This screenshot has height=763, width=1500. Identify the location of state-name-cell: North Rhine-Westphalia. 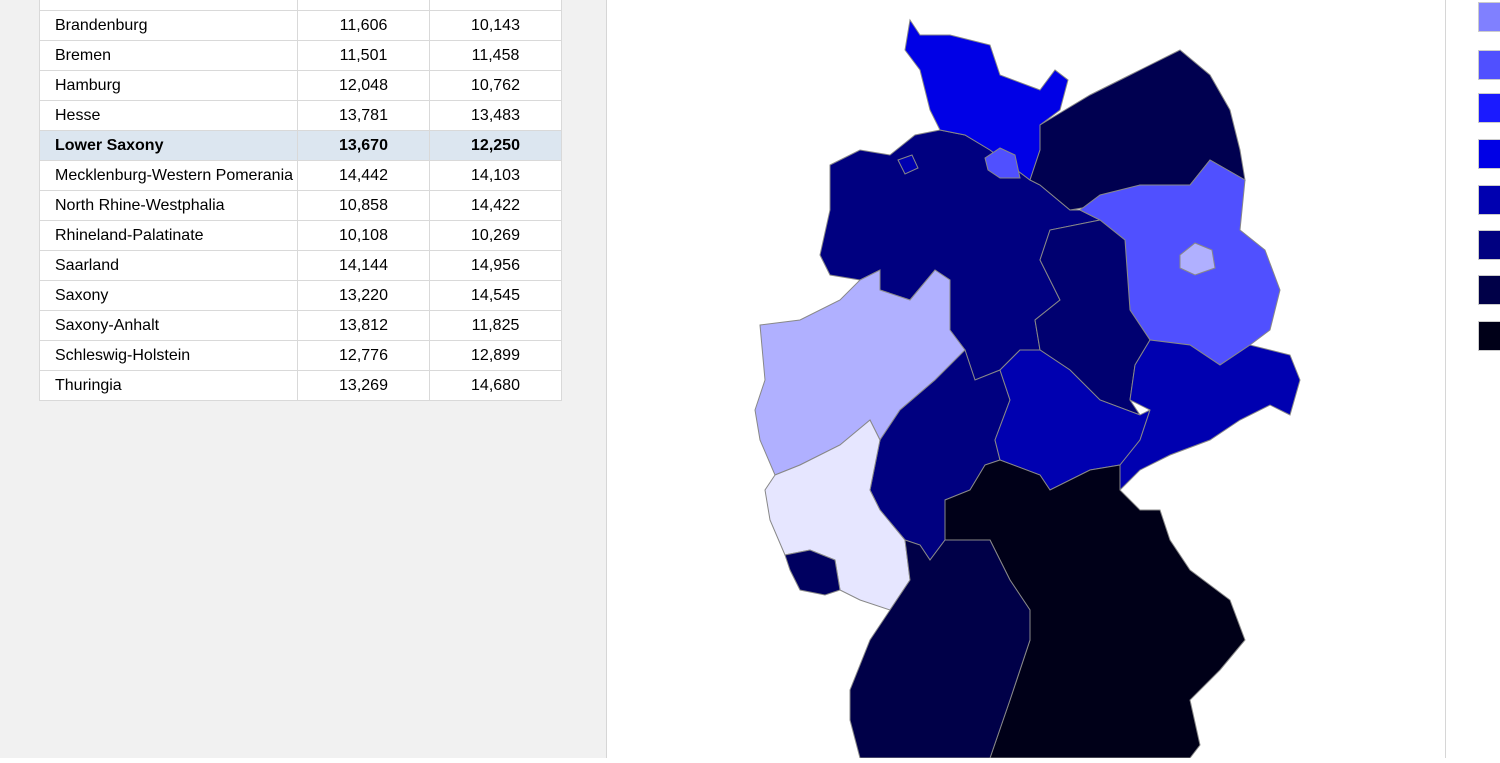
(168, 205).